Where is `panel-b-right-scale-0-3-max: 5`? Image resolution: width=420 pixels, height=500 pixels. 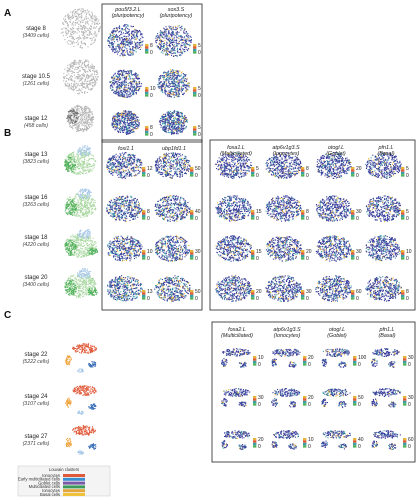
panel-b-right-scale-0-3-max: 5 is located at coordinates (407, 169).